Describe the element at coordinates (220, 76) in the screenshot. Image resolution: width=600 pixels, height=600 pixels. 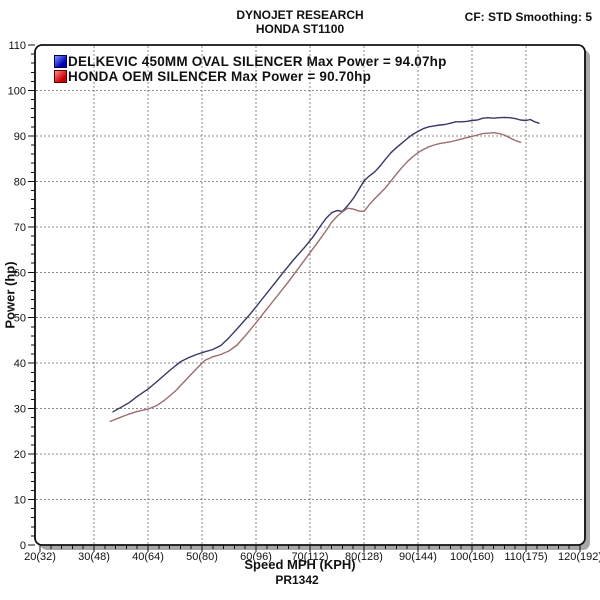
I see `legend-label-oem: HONDA OEM SILENCER Max Power = 90.70hp` at that location.